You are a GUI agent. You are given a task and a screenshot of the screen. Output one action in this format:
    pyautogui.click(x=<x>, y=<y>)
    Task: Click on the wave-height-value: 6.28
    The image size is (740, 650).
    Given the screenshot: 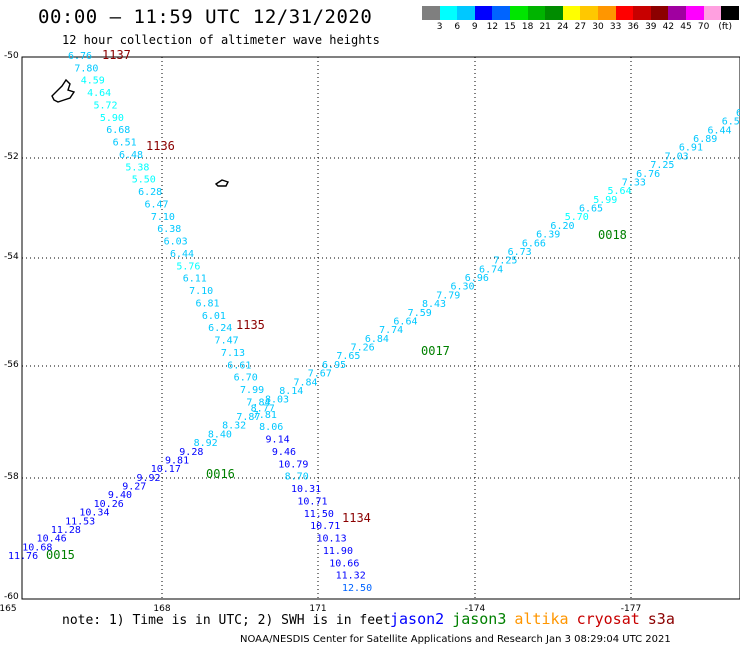 What is the action you would take?
    pyautogui.click(x=150, y=192)
    